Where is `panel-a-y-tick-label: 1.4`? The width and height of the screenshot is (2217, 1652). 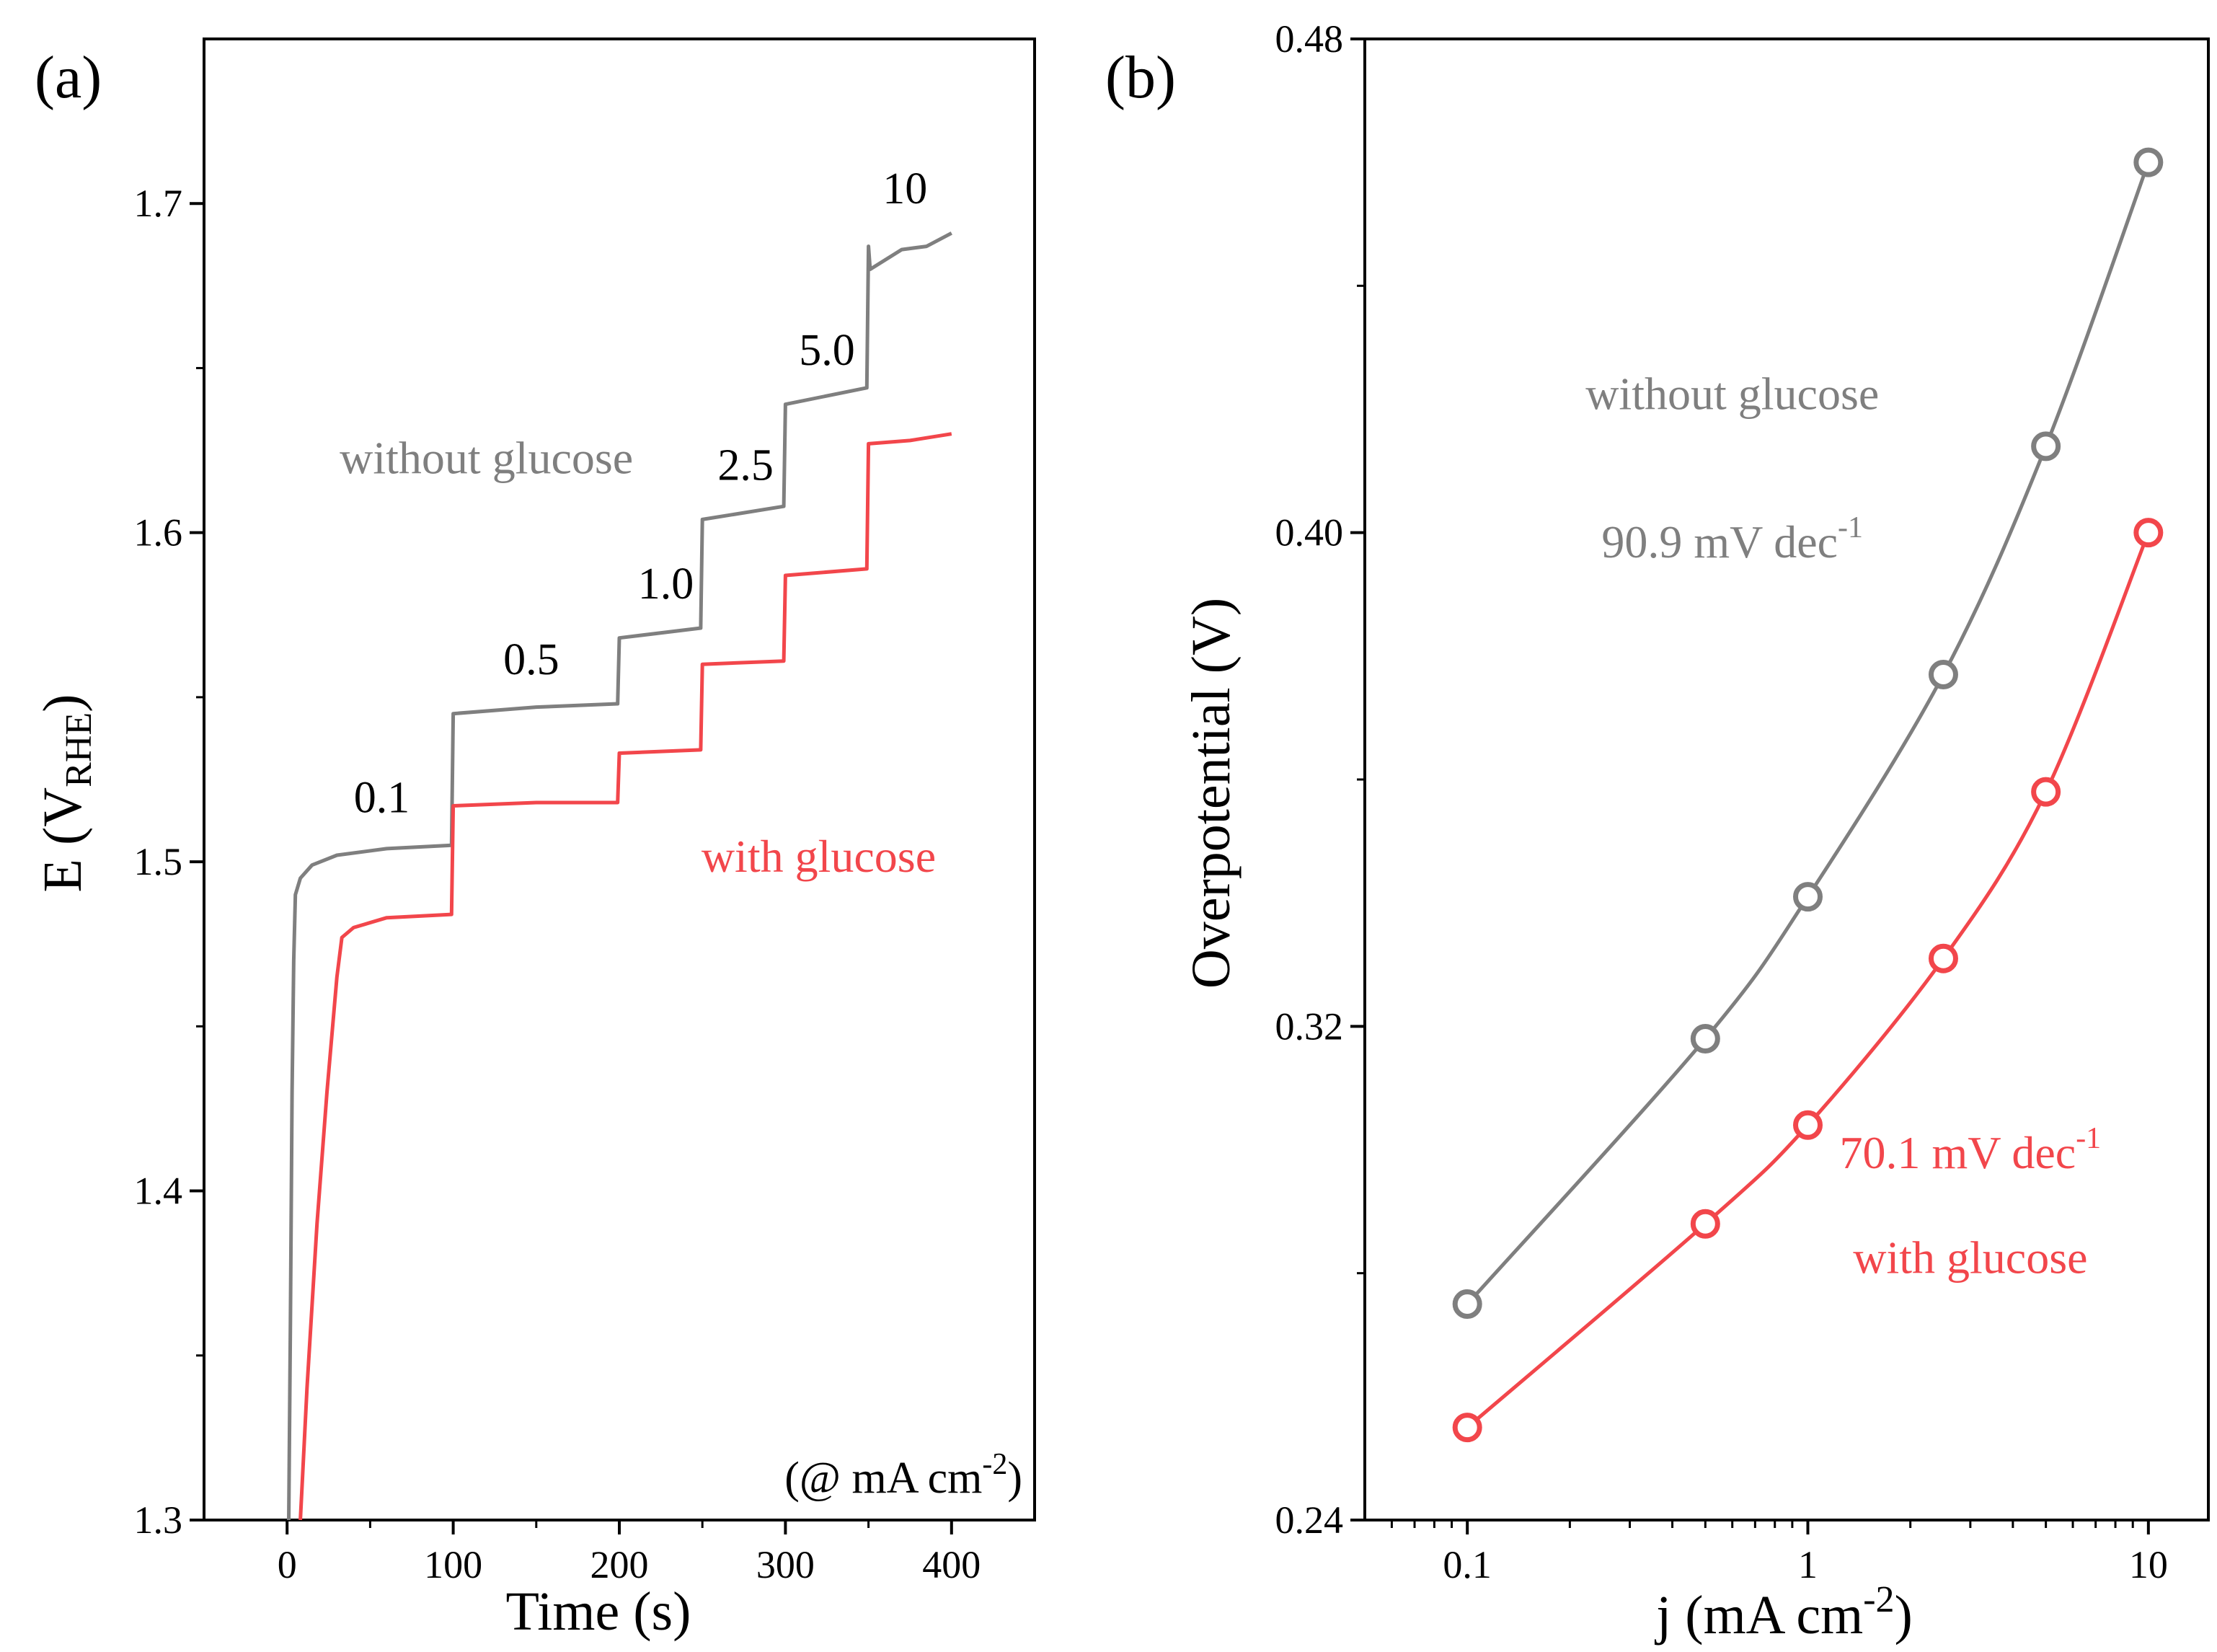 panel-a-y-tick-label: 1.4 is located at coordinates (158, 1191).